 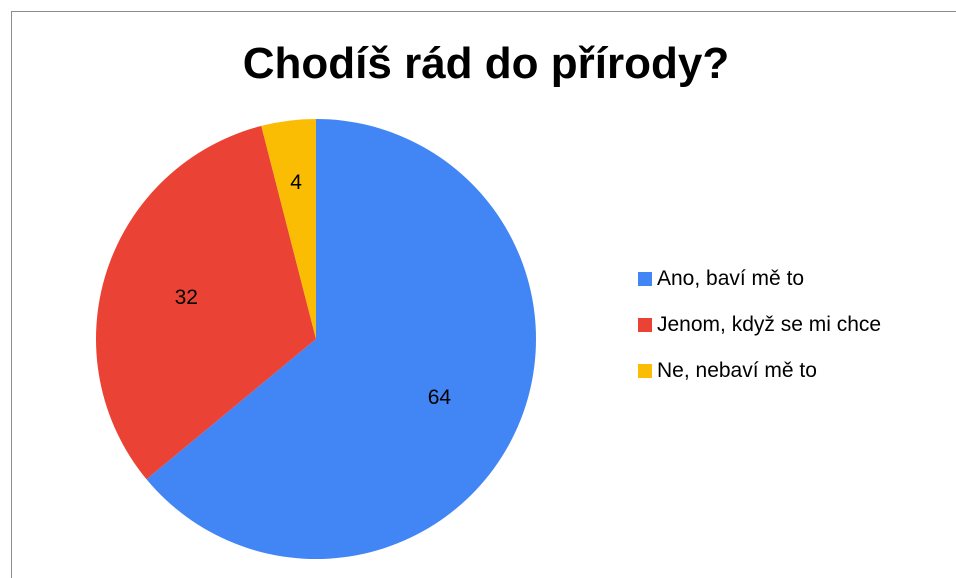 What do you see at coordinates (288, 229) in the screenshot?
I see `pie-slice-ne-nebavi-me-to` at bounding box center [288, 229].